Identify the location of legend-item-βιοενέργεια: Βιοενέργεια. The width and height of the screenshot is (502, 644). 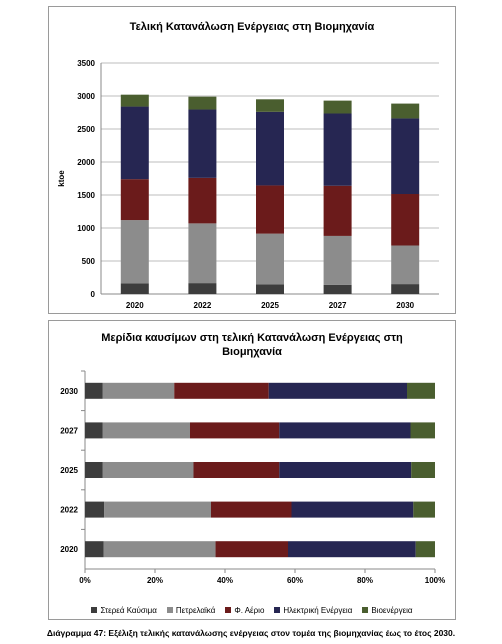
(387, 610).